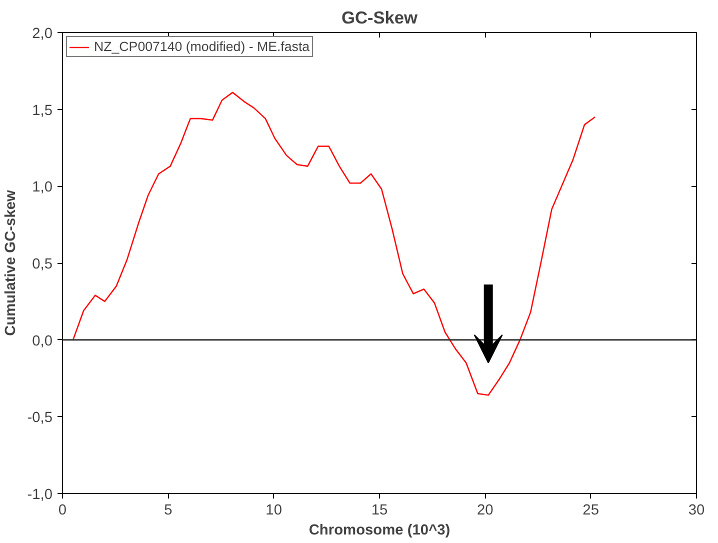 The image size is (718, 543). What do you see at coordinates (62, 510) in the screenshot?
I see `x-tick-label: 0` at bounding box center [62, 510].